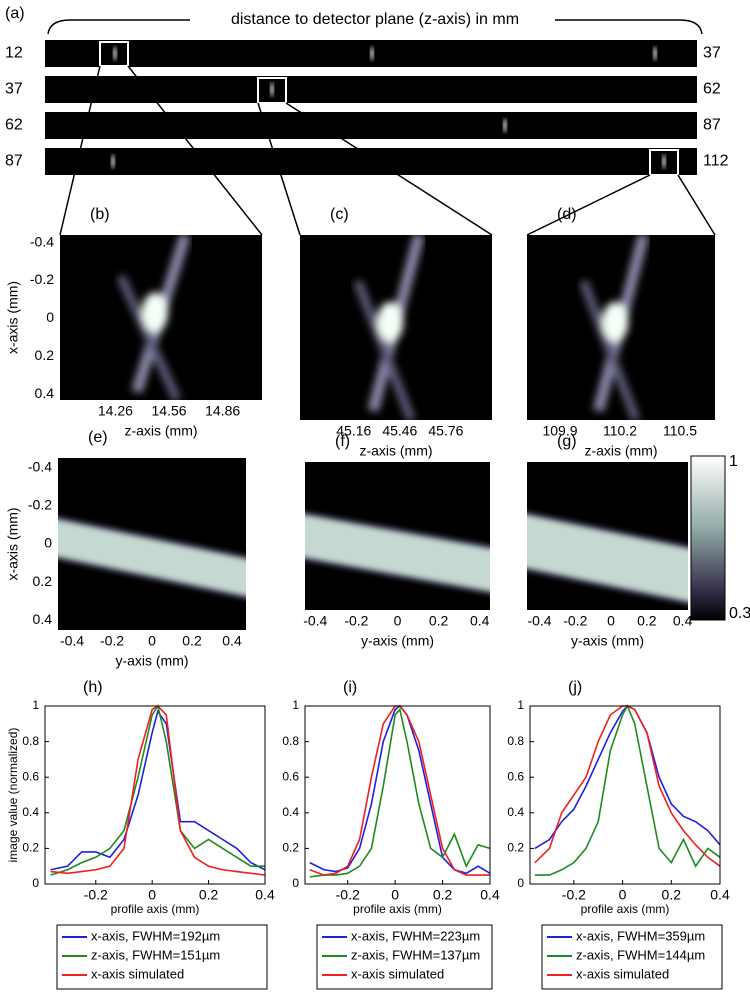 The image size is (750, 1005). I want to click on x-axis-label: profile axis (mm), so click(625, 909).